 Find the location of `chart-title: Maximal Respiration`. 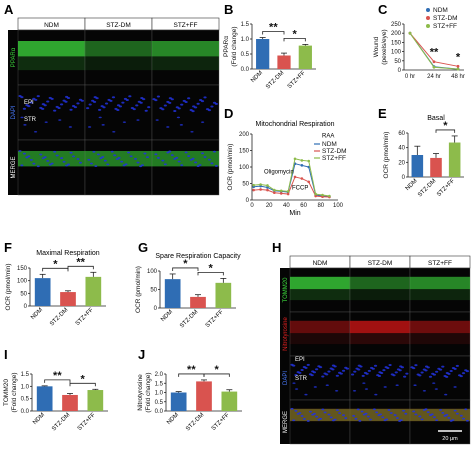

chart-title: Maximal Respiration is located at coordinates (68, 253).